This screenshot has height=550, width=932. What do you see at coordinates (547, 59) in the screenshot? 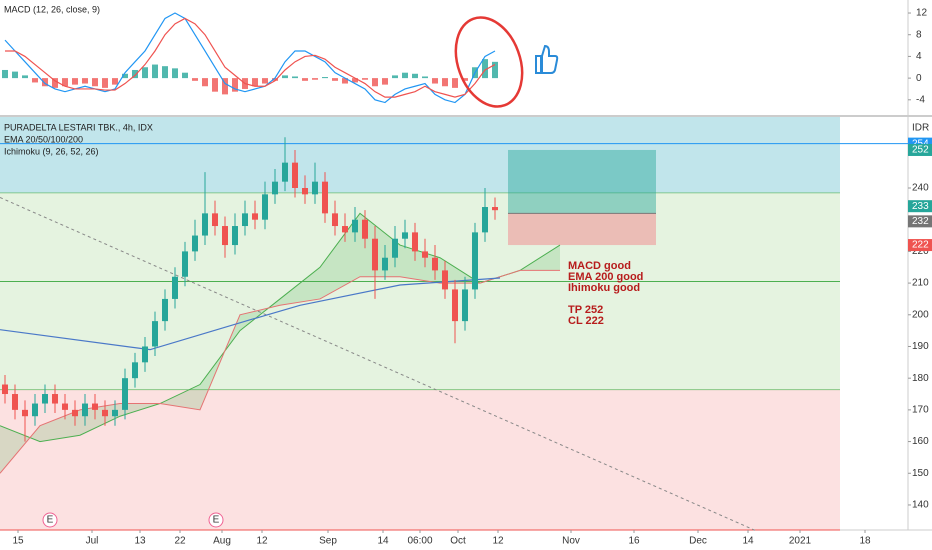
I see `thumbs-up-icon` at bounding box center [547, 59].